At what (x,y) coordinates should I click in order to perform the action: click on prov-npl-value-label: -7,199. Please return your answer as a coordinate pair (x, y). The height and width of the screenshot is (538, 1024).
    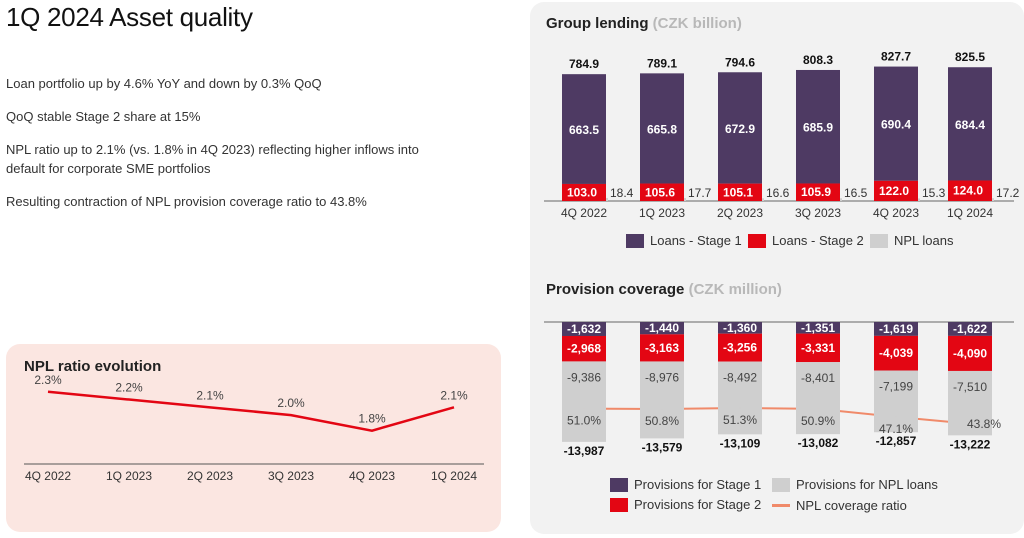
    Looking at the image, I should click on (896, 386).